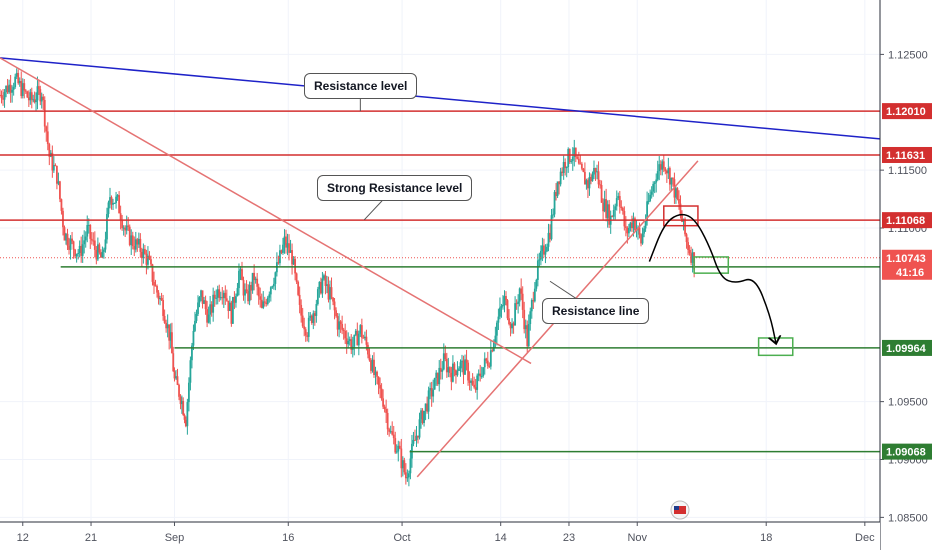 This screenshot has width=932, height=550. Describe the element at coordinates (361, 86) in the screenshot. I see `callout-0: Resistance level` at that location.